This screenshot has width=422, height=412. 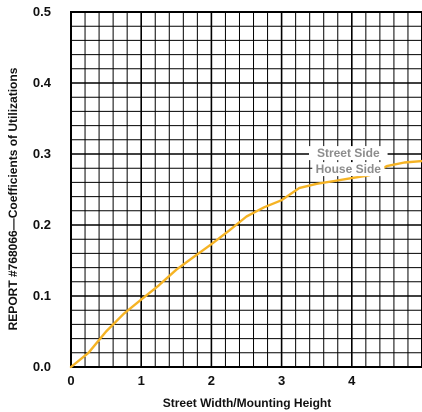 I want to click on street-side-label: Street Side, so click(x=348, y=153).